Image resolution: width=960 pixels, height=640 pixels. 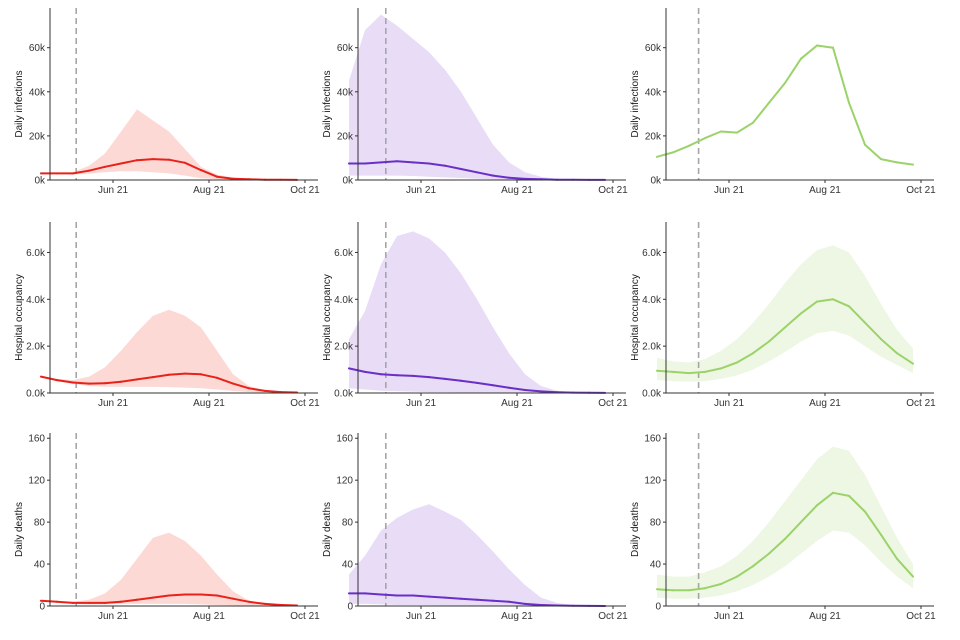 What do you see at coordinates (652, 347) in the screenshot?
I see `y-tick-label: 2.0k` at bounding box center [652, 347].